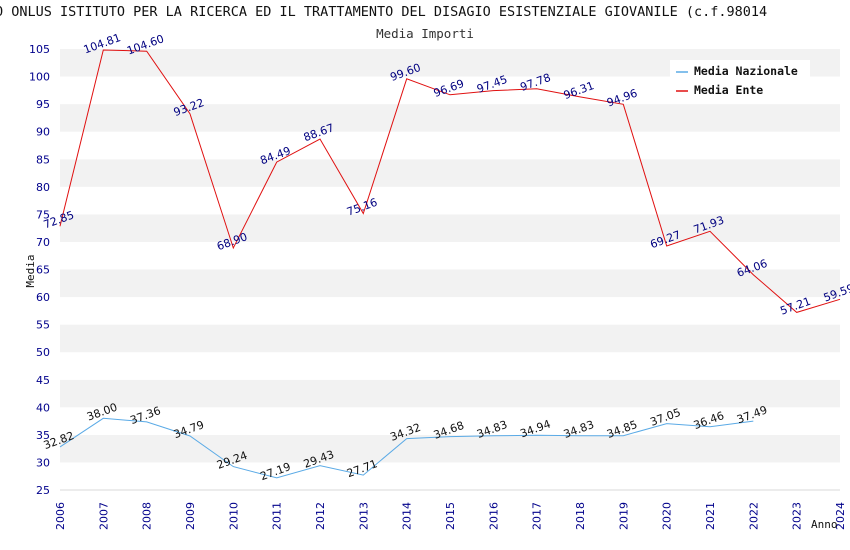  I want to click on y-tick-label: 35, so click(43, 435).